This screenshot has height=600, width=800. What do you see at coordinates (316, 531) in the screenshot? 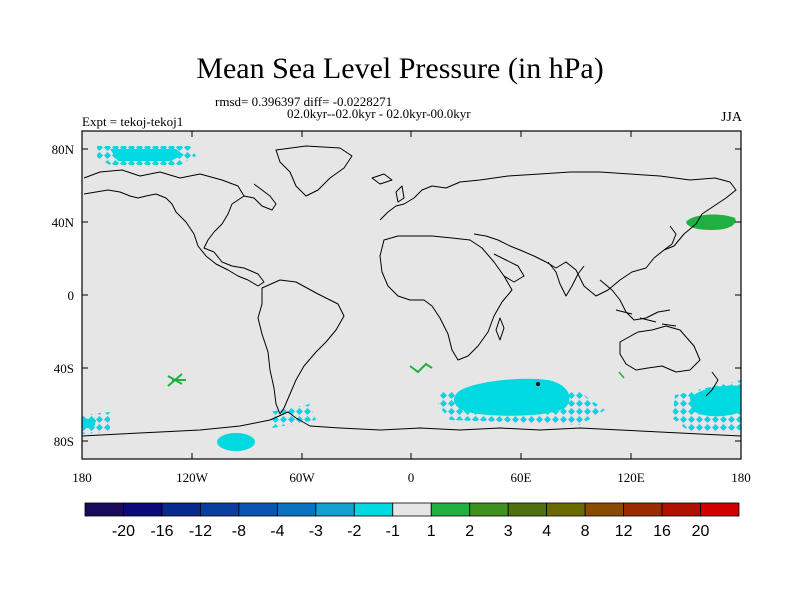
I see `colorbar-label: -3` at bounding box center [316, 531].